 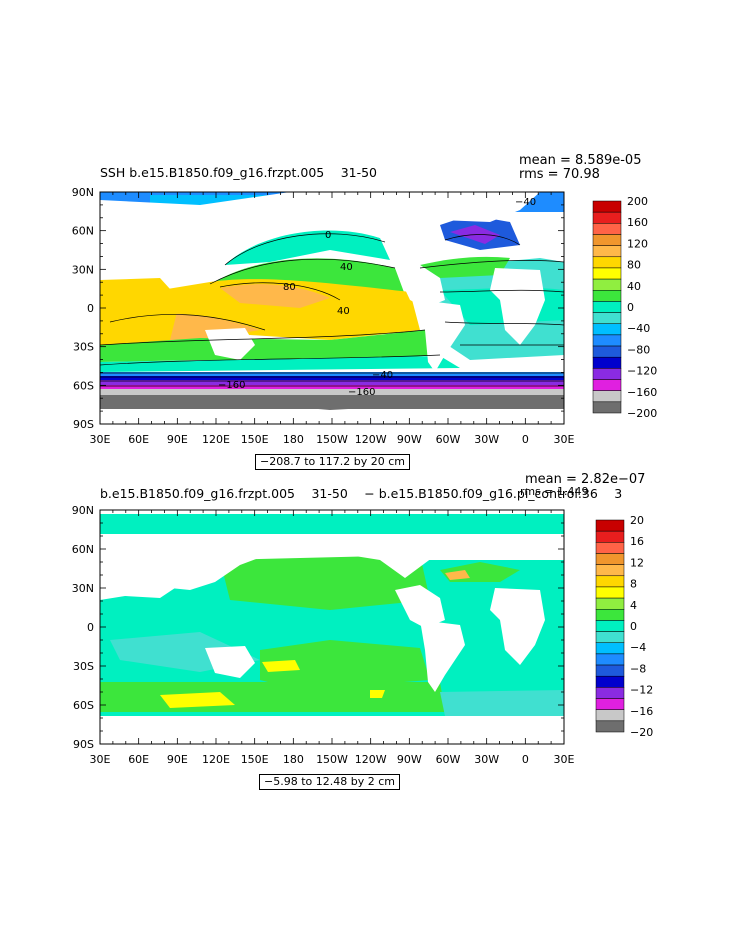 I want to click on x-tick-label: 60W, so click(x=448, y=759).